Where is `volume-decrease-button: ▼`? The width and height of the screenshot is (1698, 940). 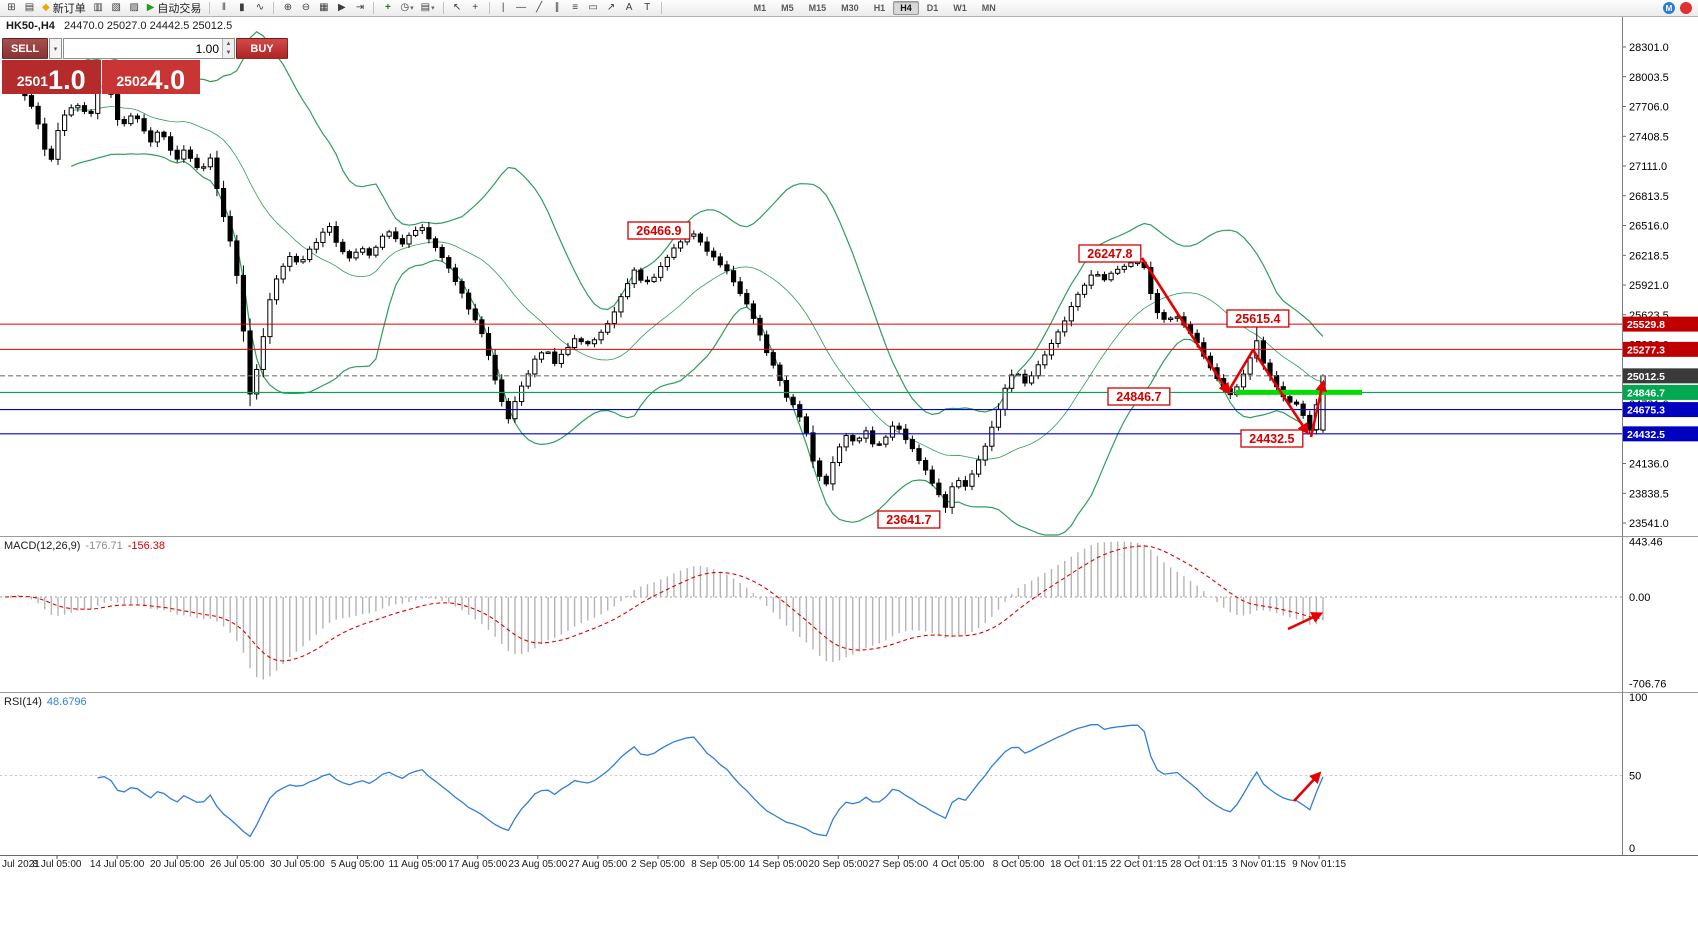 volume-decrease-button: ▼ is located at coordinates (228, 53).